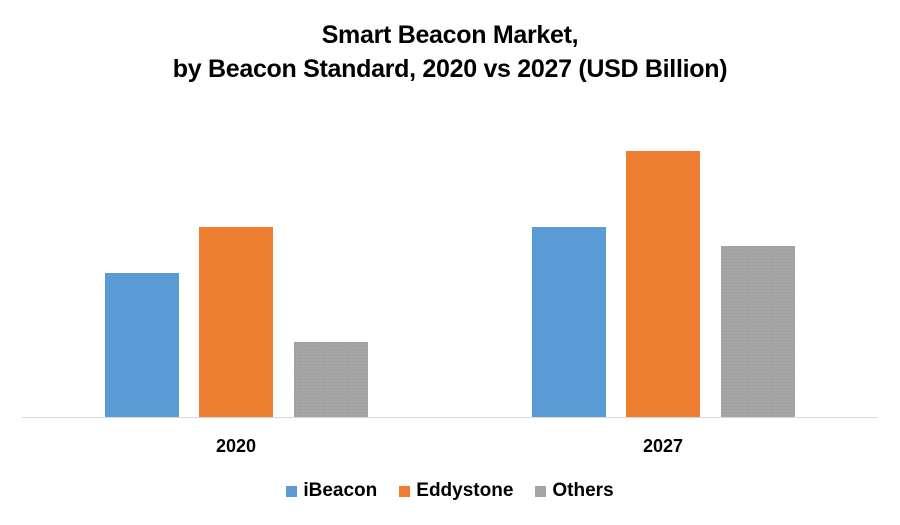 The image size is (900, 525). What do you see at coordinates (405, 491) in the screenshot?
I see `legend-swatch-eddystone` at bounding box center [405, 491].